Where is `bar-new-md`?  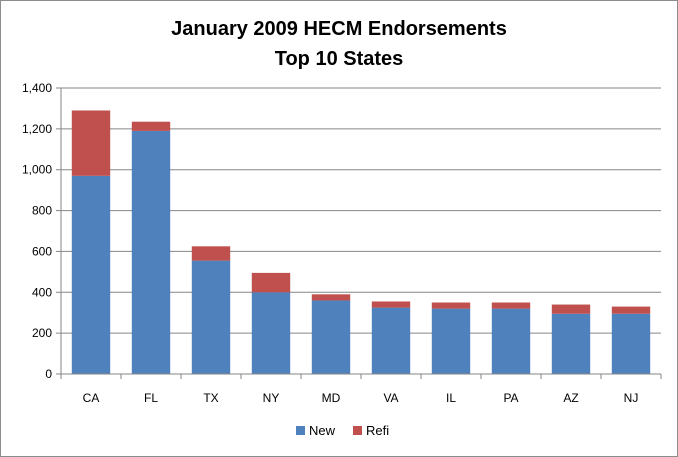 bar-new-md is located at coordinates (331, 337).